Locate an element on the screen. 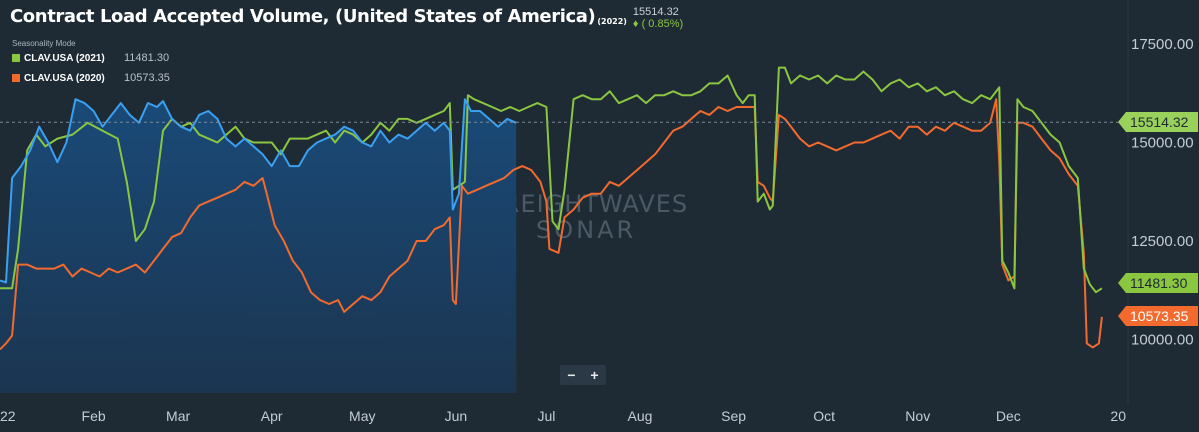 The width and height of the screenshot is (1199, 432). legend-value-2020: 10573.35 is located at coordinates (147, 78).